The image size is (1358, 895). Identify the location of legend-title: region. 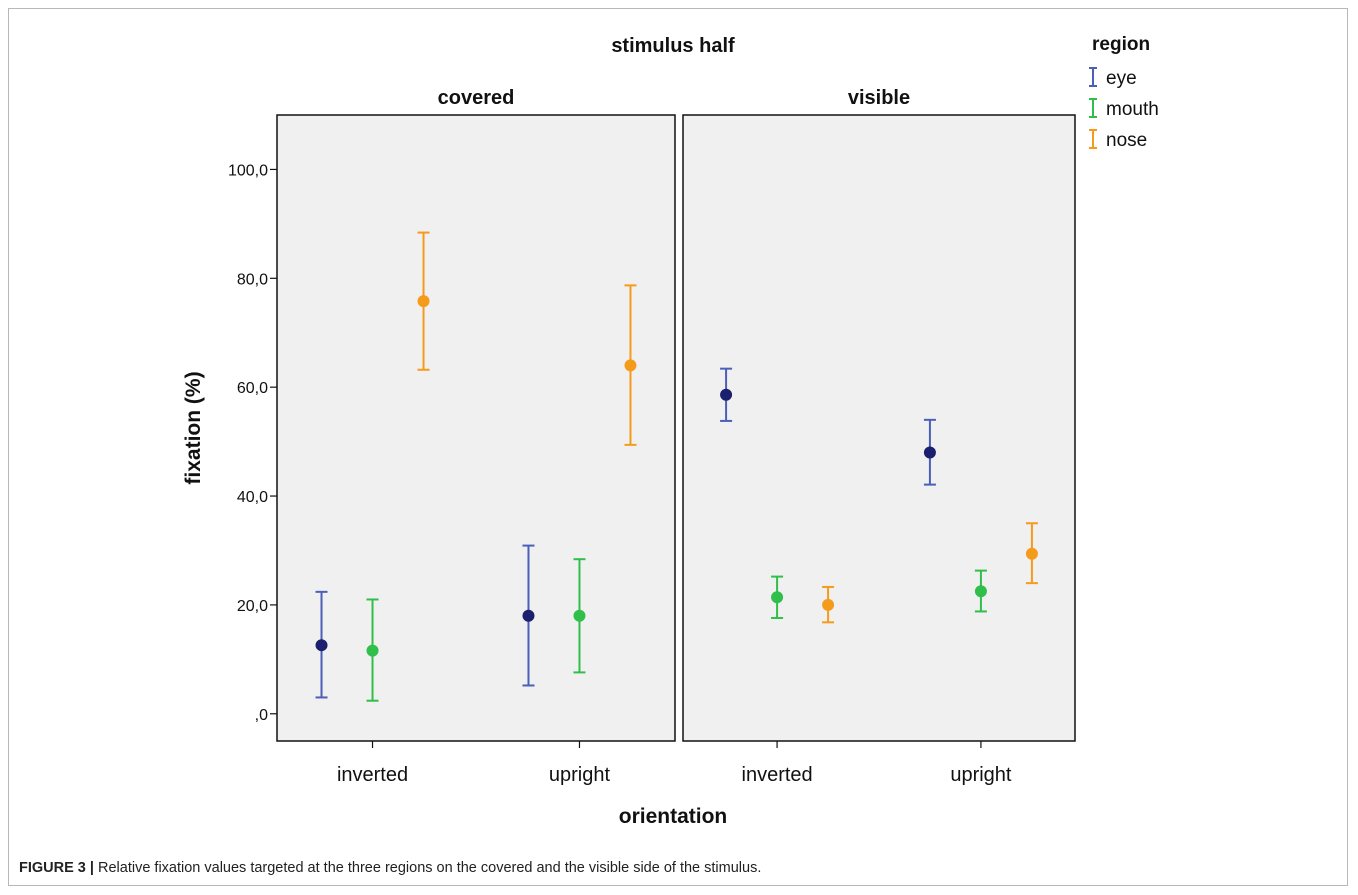
(1121, 44).